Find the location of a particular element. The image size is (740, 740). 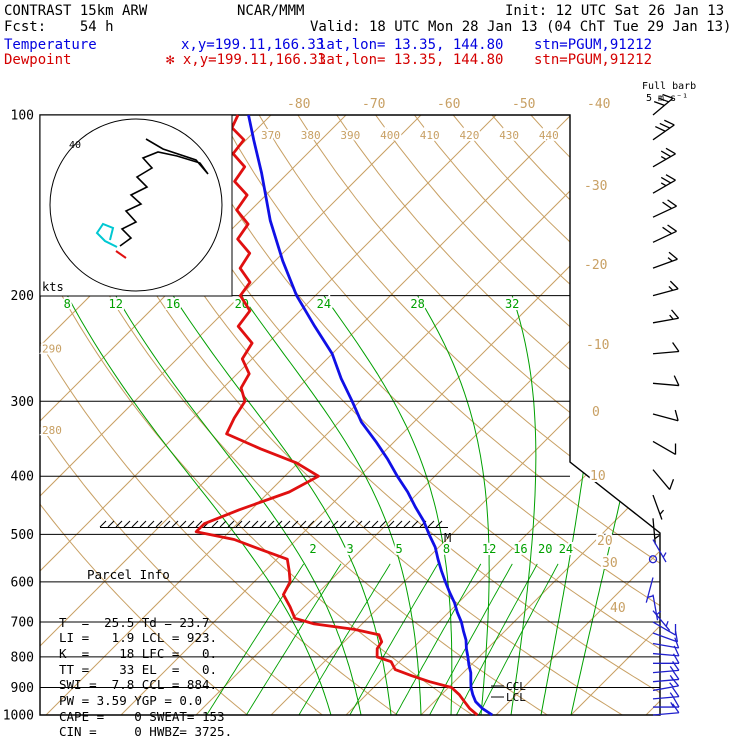

svg-text: -40 is located at coordinates (598, 104).